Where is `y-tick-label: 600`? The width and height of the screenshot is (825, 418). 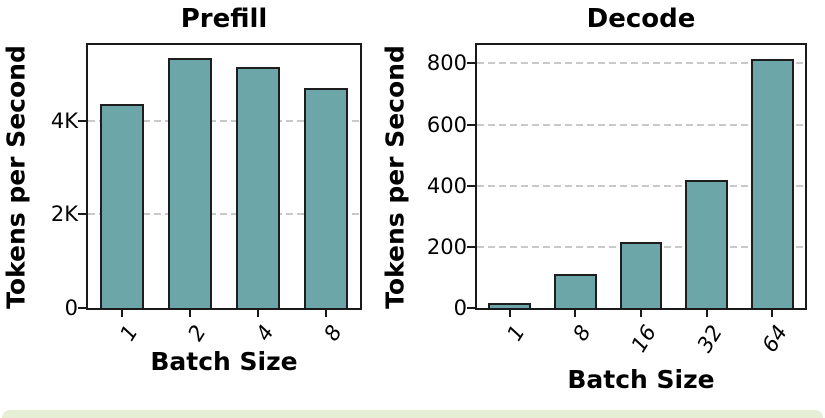 y-tick-label: 600 is located at coordinates (446, 124).